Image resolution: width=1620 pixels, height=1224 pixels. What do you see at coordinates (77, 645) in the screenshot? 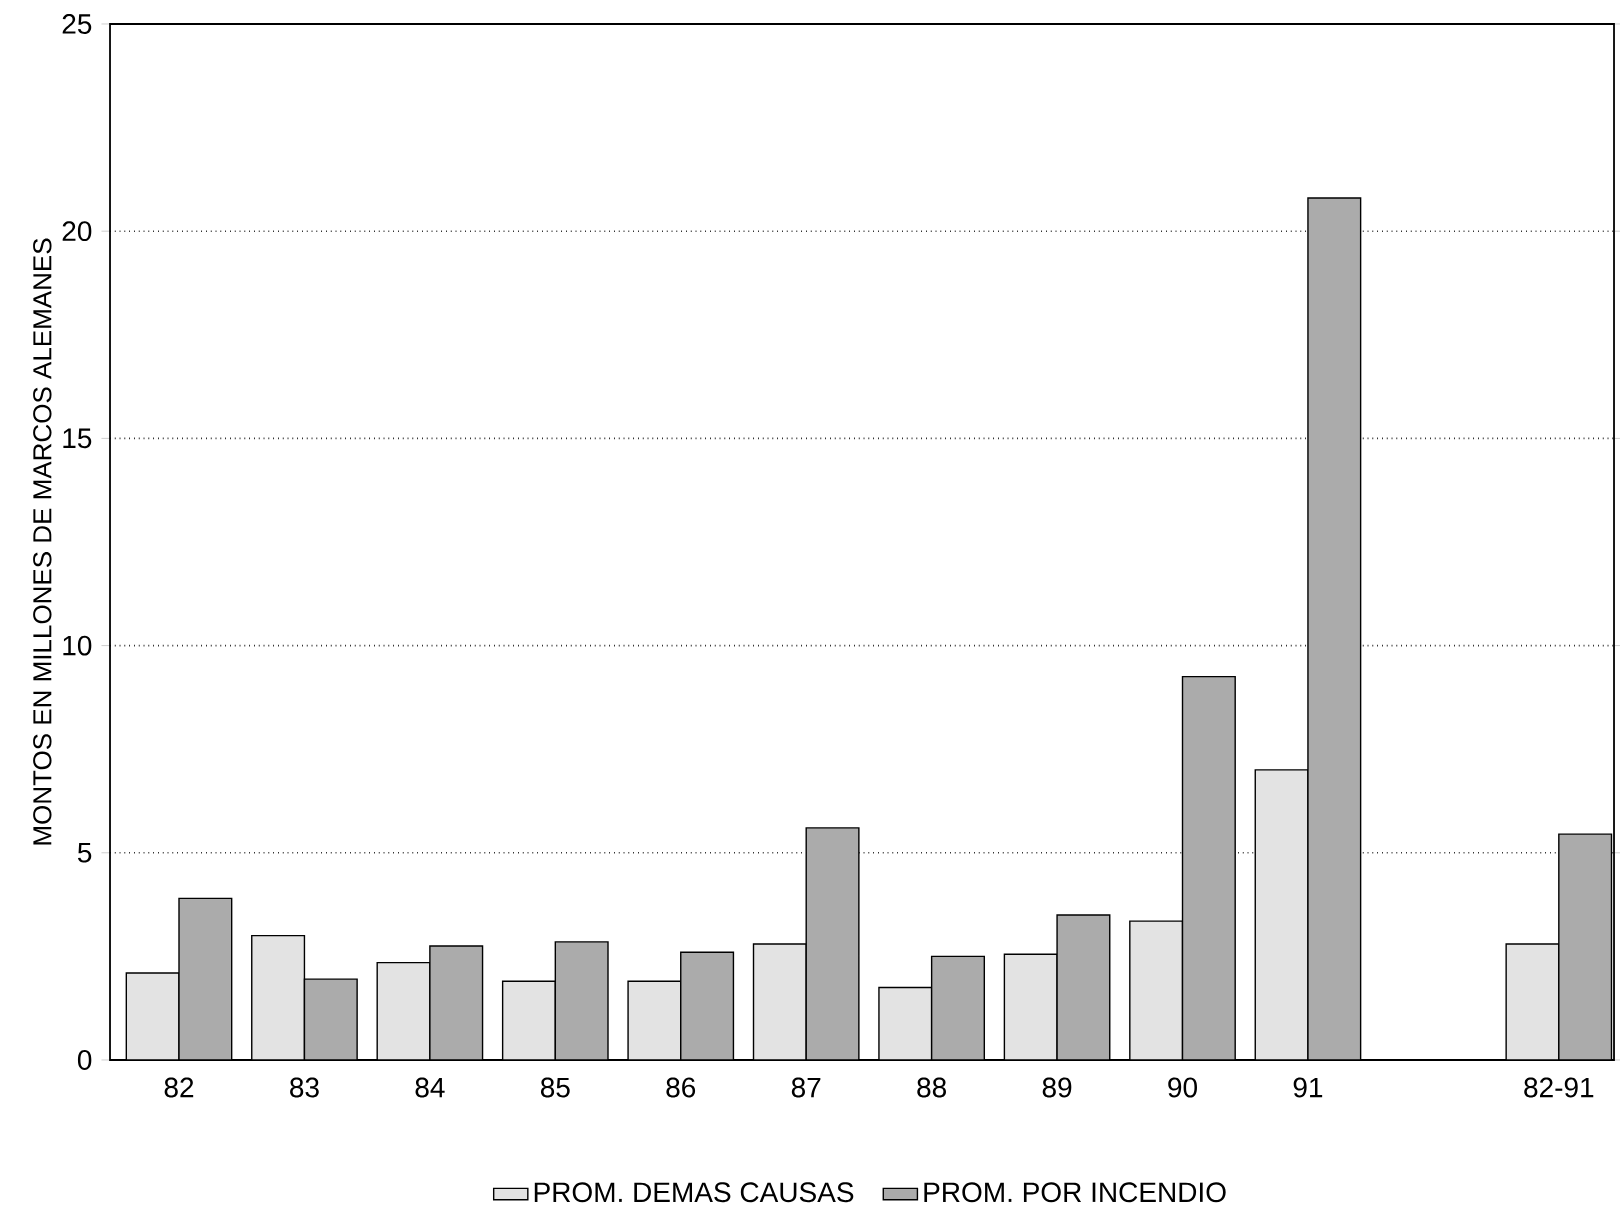
I see `y-tick-label: 10` at bounding box center [77, 645].